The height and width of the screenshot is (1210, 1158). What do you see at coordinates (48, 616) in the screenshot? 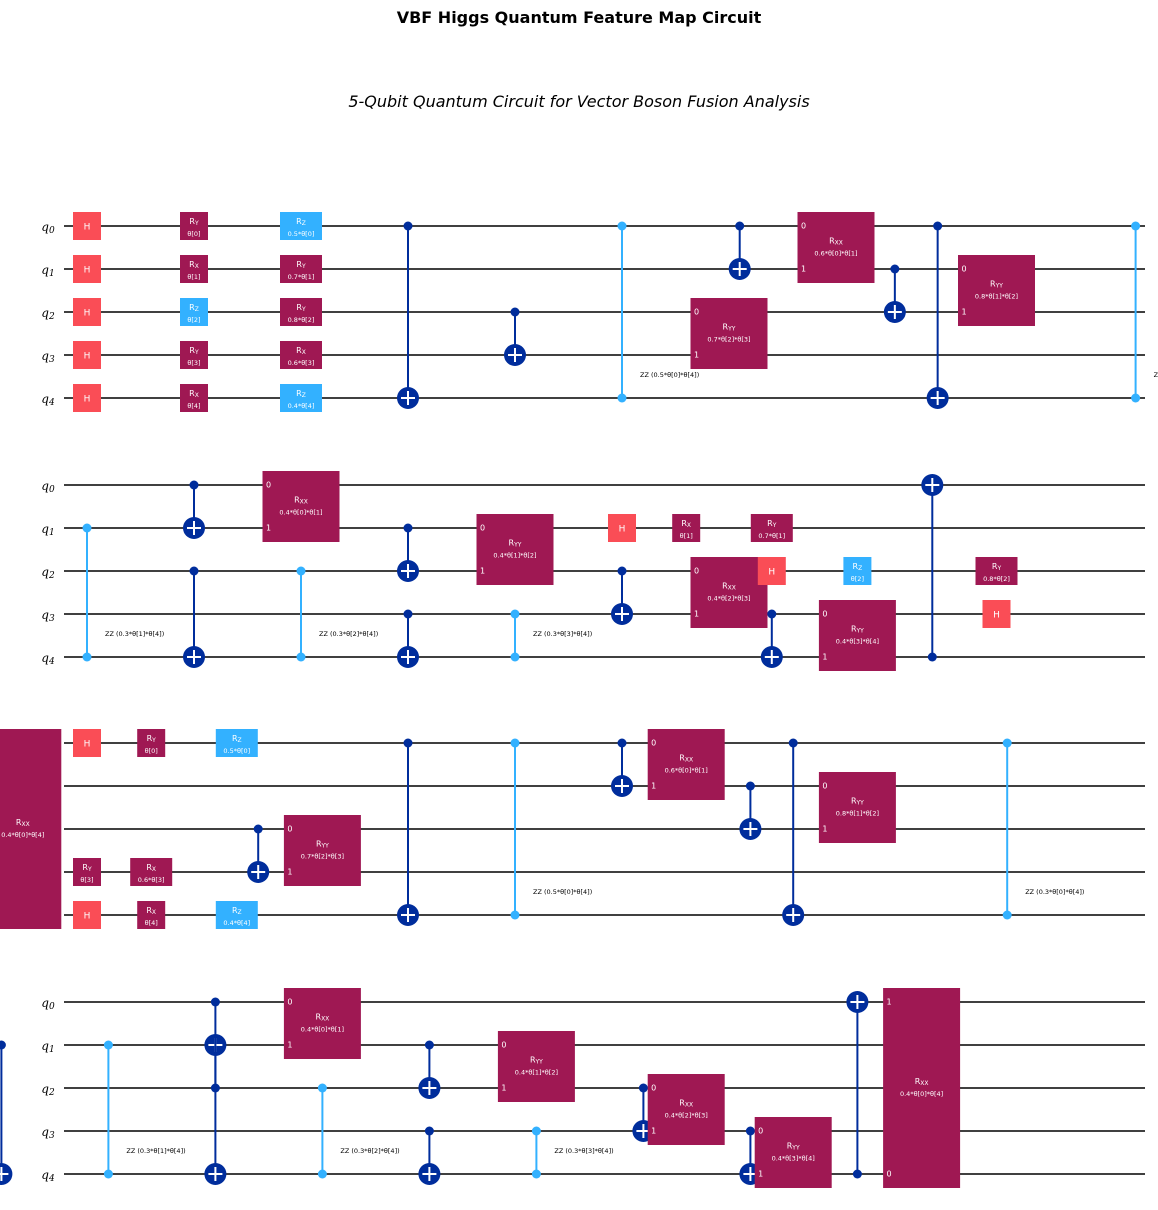
I see `qubit-label: q3` at bounding box center [48, 616].